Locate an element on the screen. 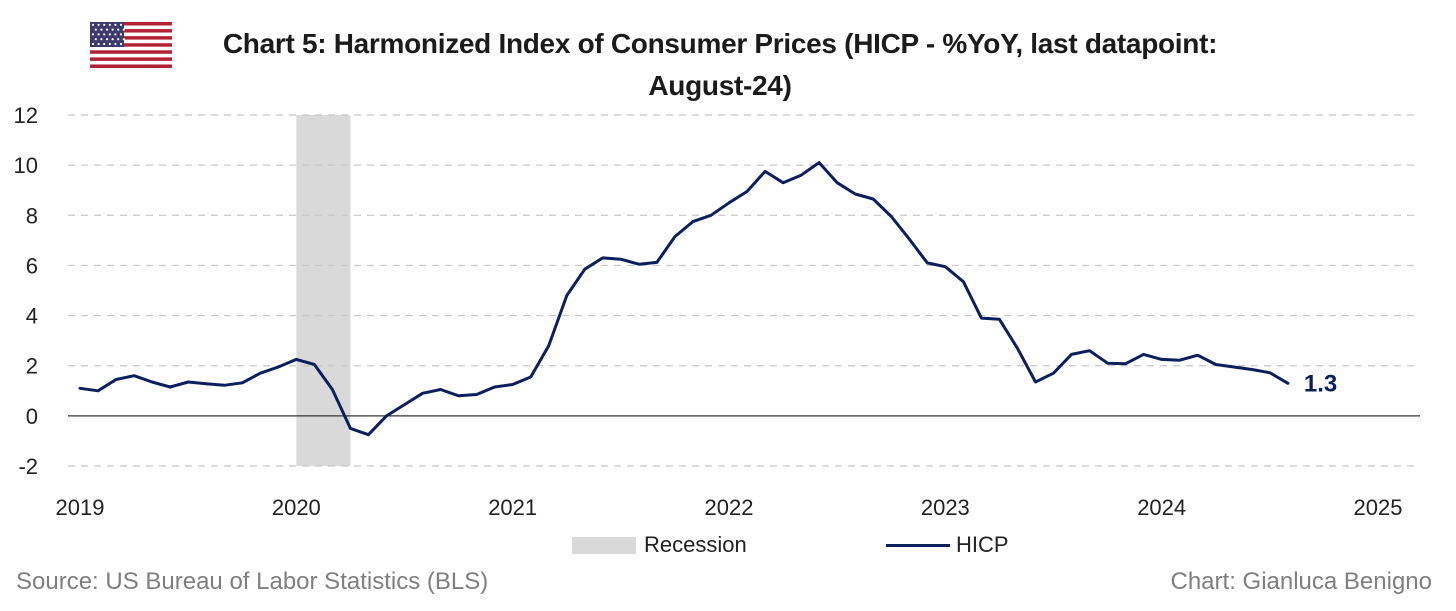  y-tick-label: 6 is located at coordinates (32, 265).